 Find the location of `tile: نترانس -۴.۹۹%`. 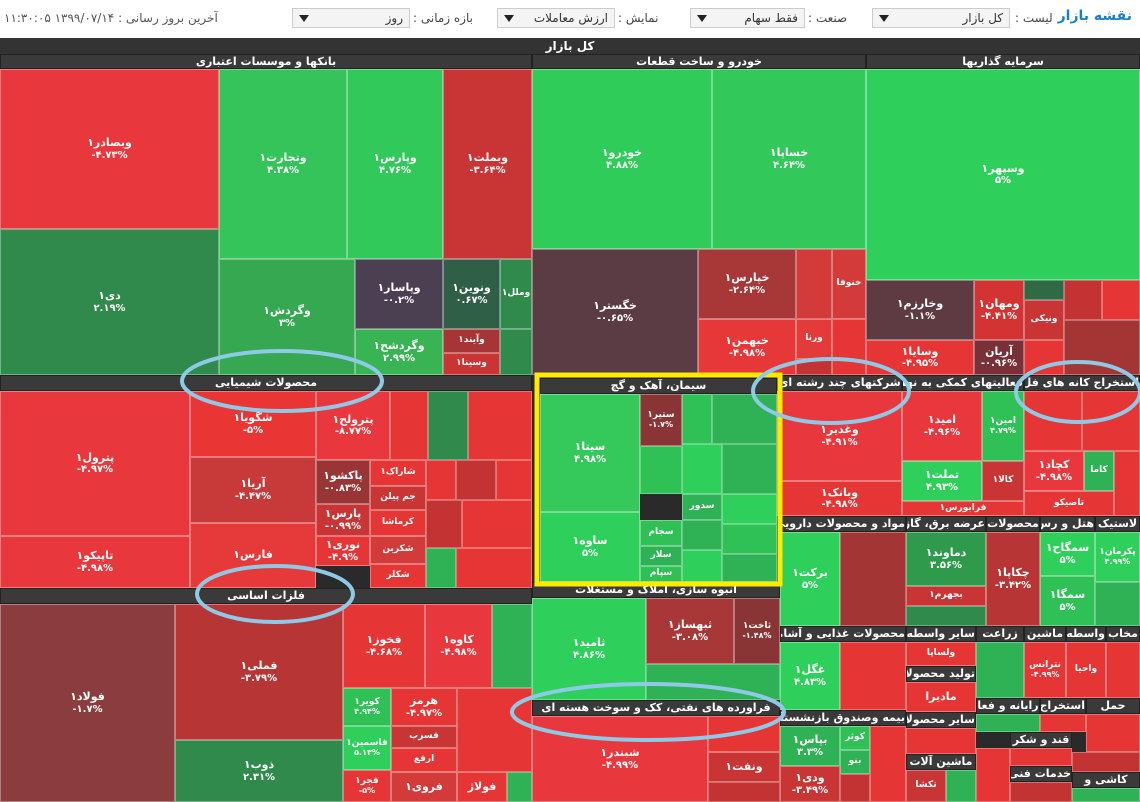

tile: نترانس -۴.۹۹% is located at coordinates (1045, 670).